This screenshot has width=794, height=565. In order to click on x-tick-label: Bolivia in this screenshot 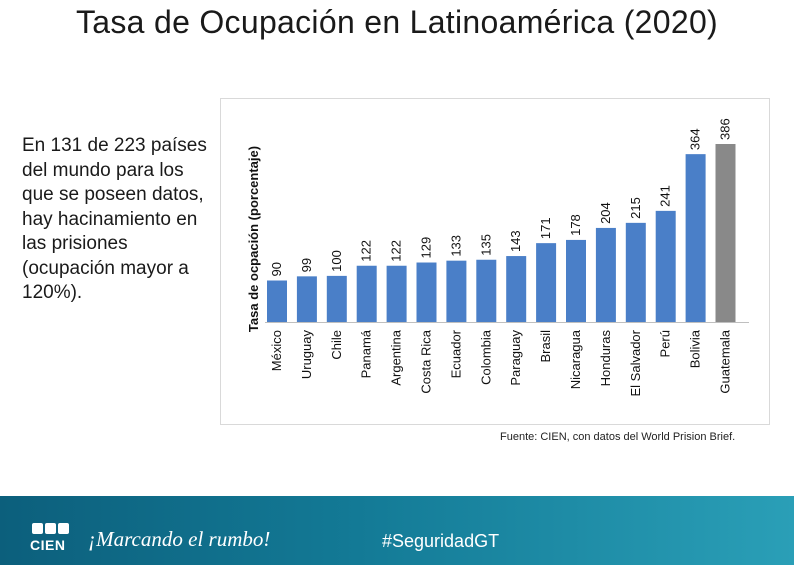, I will do `click(695, 348)`.